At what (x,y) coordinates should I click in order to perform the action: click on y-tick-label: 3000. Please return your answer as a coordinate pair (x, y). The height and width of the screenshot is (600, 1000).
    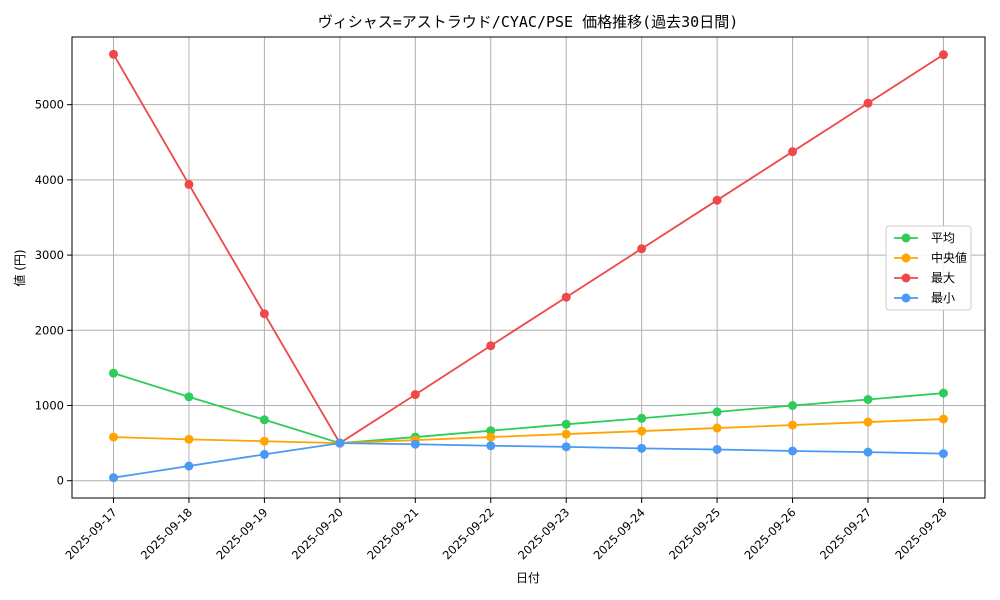
    Looking at the image, I should click on (49, 255).